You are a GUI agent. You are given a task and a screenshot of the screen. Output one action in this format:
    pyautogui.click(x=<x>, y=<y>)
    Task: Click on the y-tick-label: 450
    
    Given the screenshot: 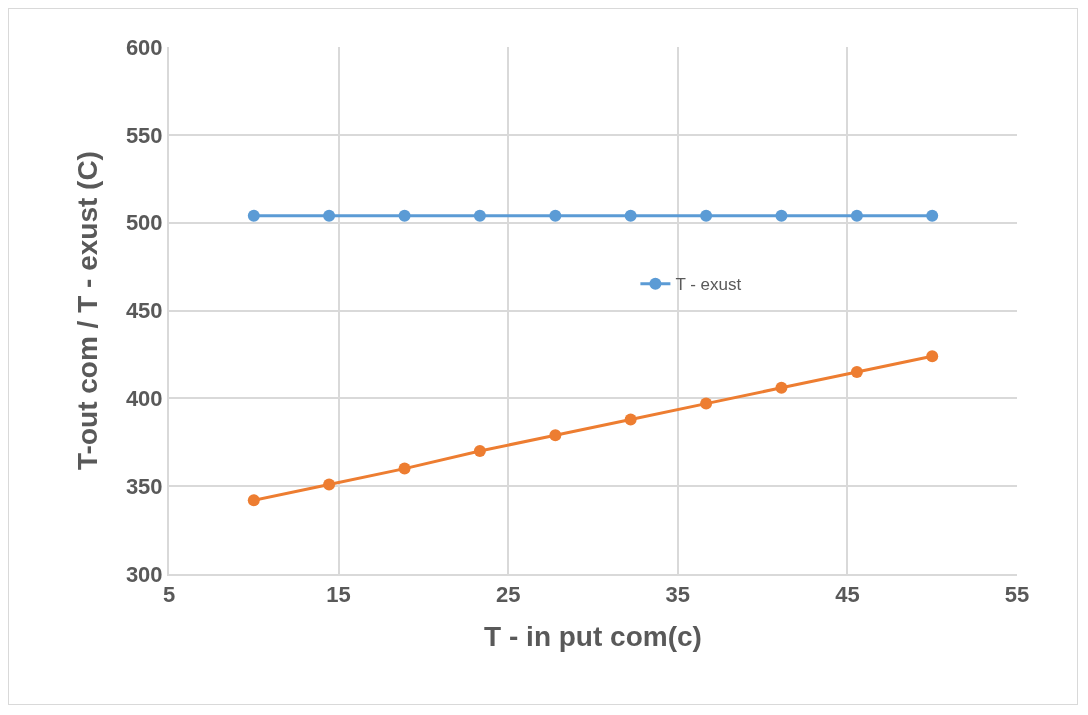 What is the action you would take?
    pyautogui.click(x=144, y=311)
    